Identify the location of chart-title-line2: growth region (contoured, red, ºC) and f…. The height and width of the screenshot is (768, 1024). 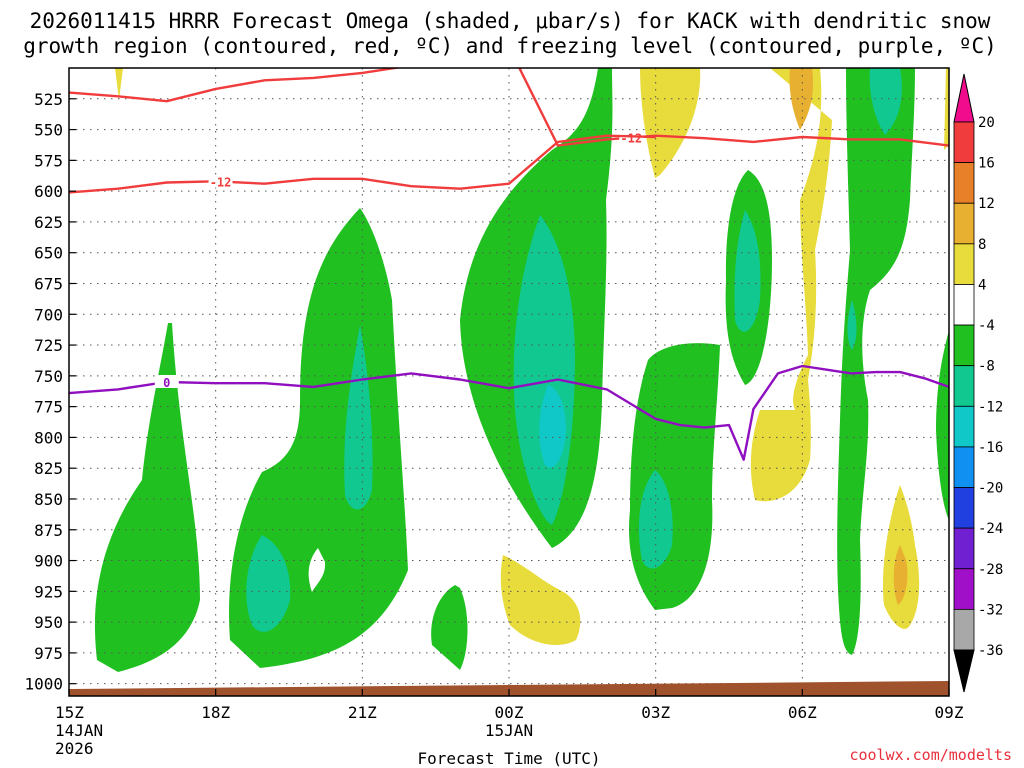
(510, 46).